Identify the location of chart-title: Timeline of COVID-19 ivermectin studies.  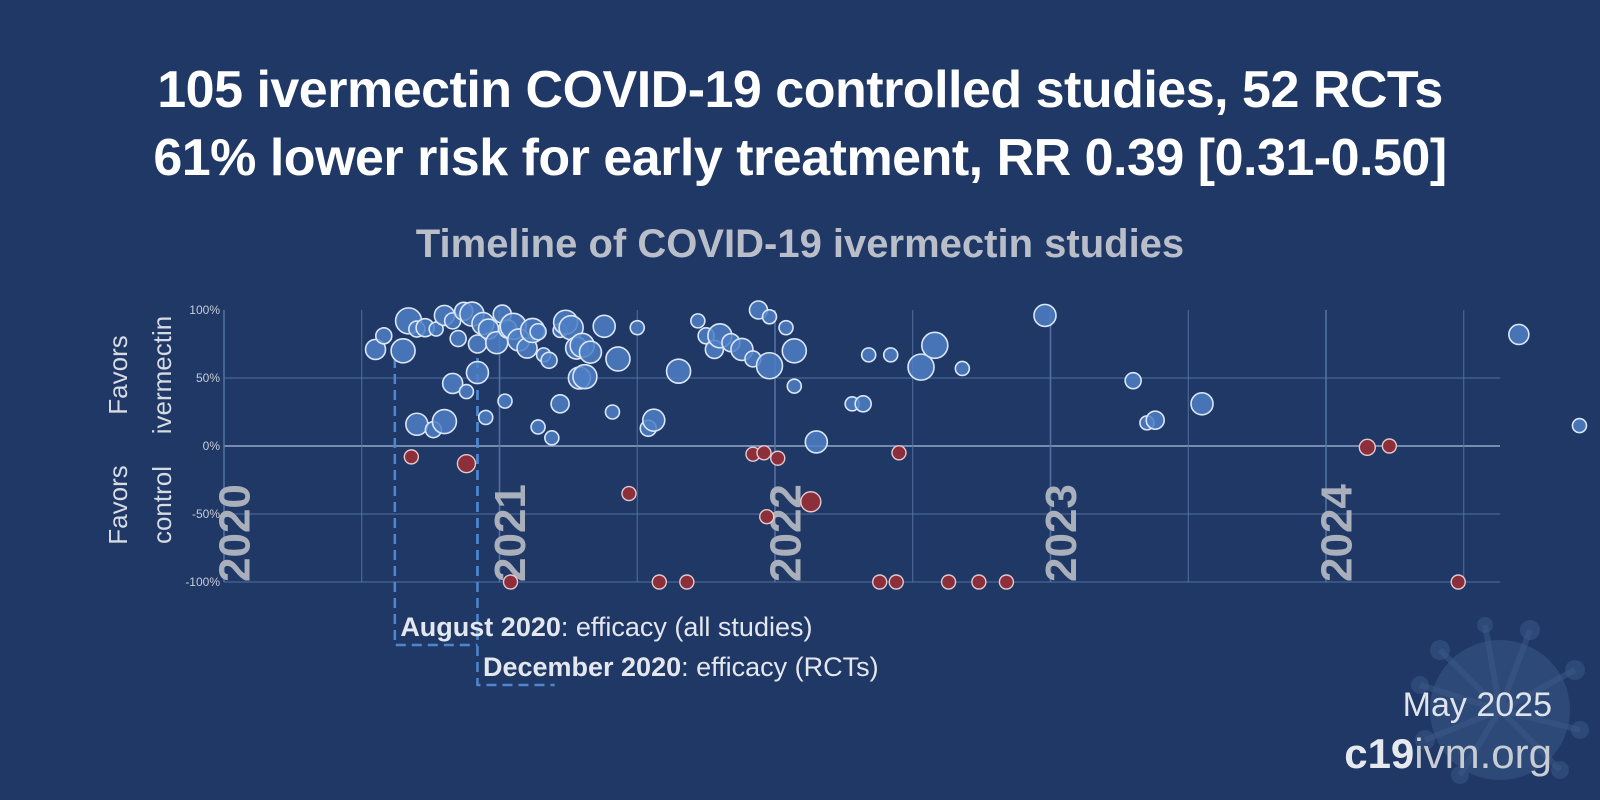
(800, 244).